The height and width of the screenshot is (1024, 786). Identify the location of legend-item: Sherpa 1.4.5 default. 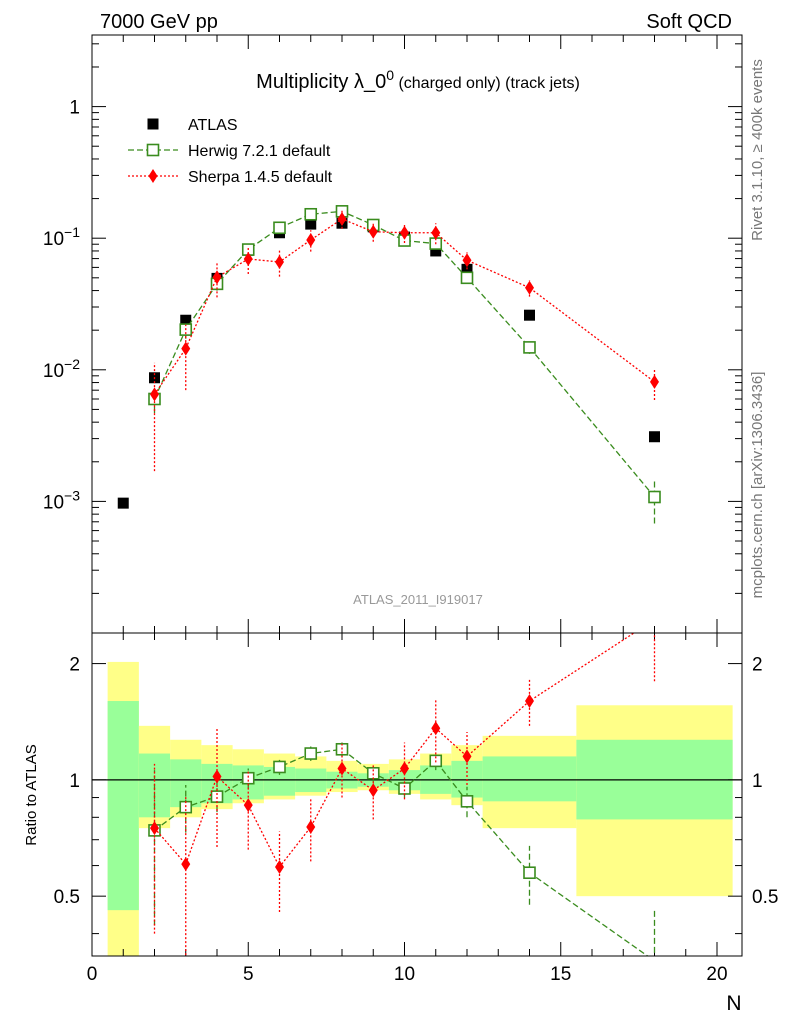
(230, 177).